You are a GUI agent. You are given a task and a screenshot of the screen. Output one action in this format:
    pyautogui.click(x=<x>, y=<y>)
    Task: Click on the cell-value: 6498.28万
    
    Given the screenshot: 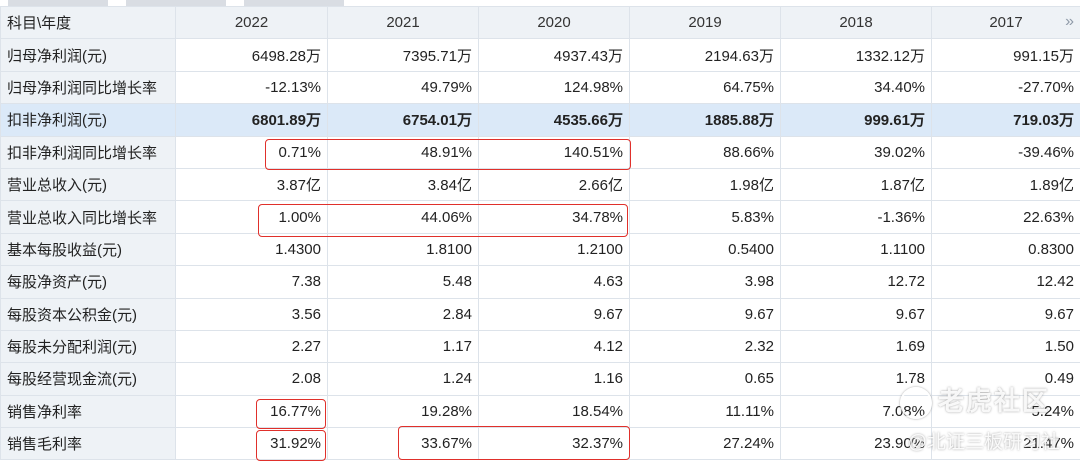 What is the action you would take?
    pyautogui.click(x=251, y=55)
    